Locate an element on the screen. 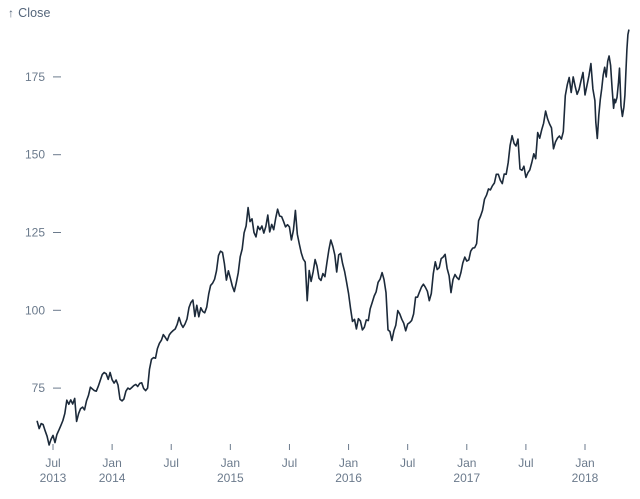 This screenshot has width=640, height=499. x-tick-year-label: 2015 is located at coordinates (230, 478).